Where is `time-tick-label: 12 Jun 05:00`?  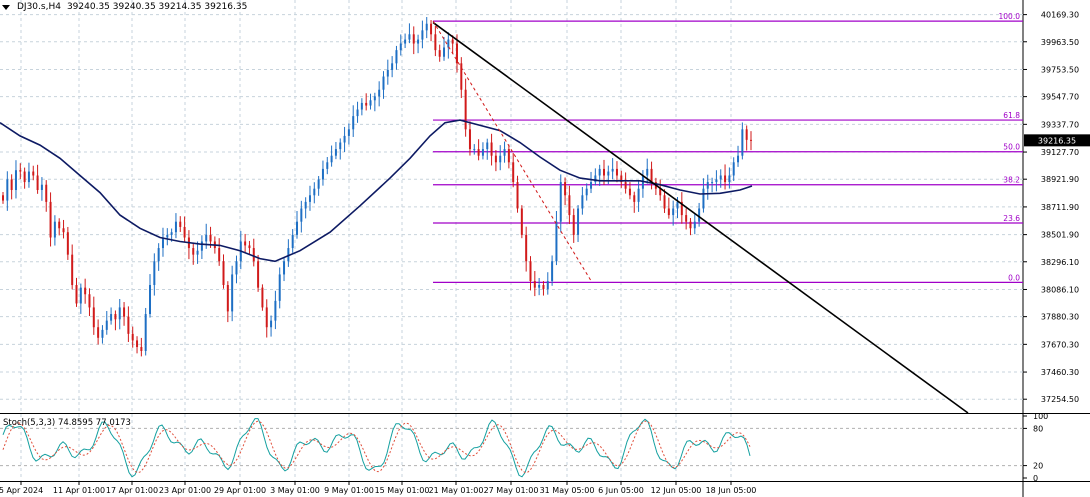 time-tick-label: 12 Jun 05:00 is located at coordinates (676, 490).